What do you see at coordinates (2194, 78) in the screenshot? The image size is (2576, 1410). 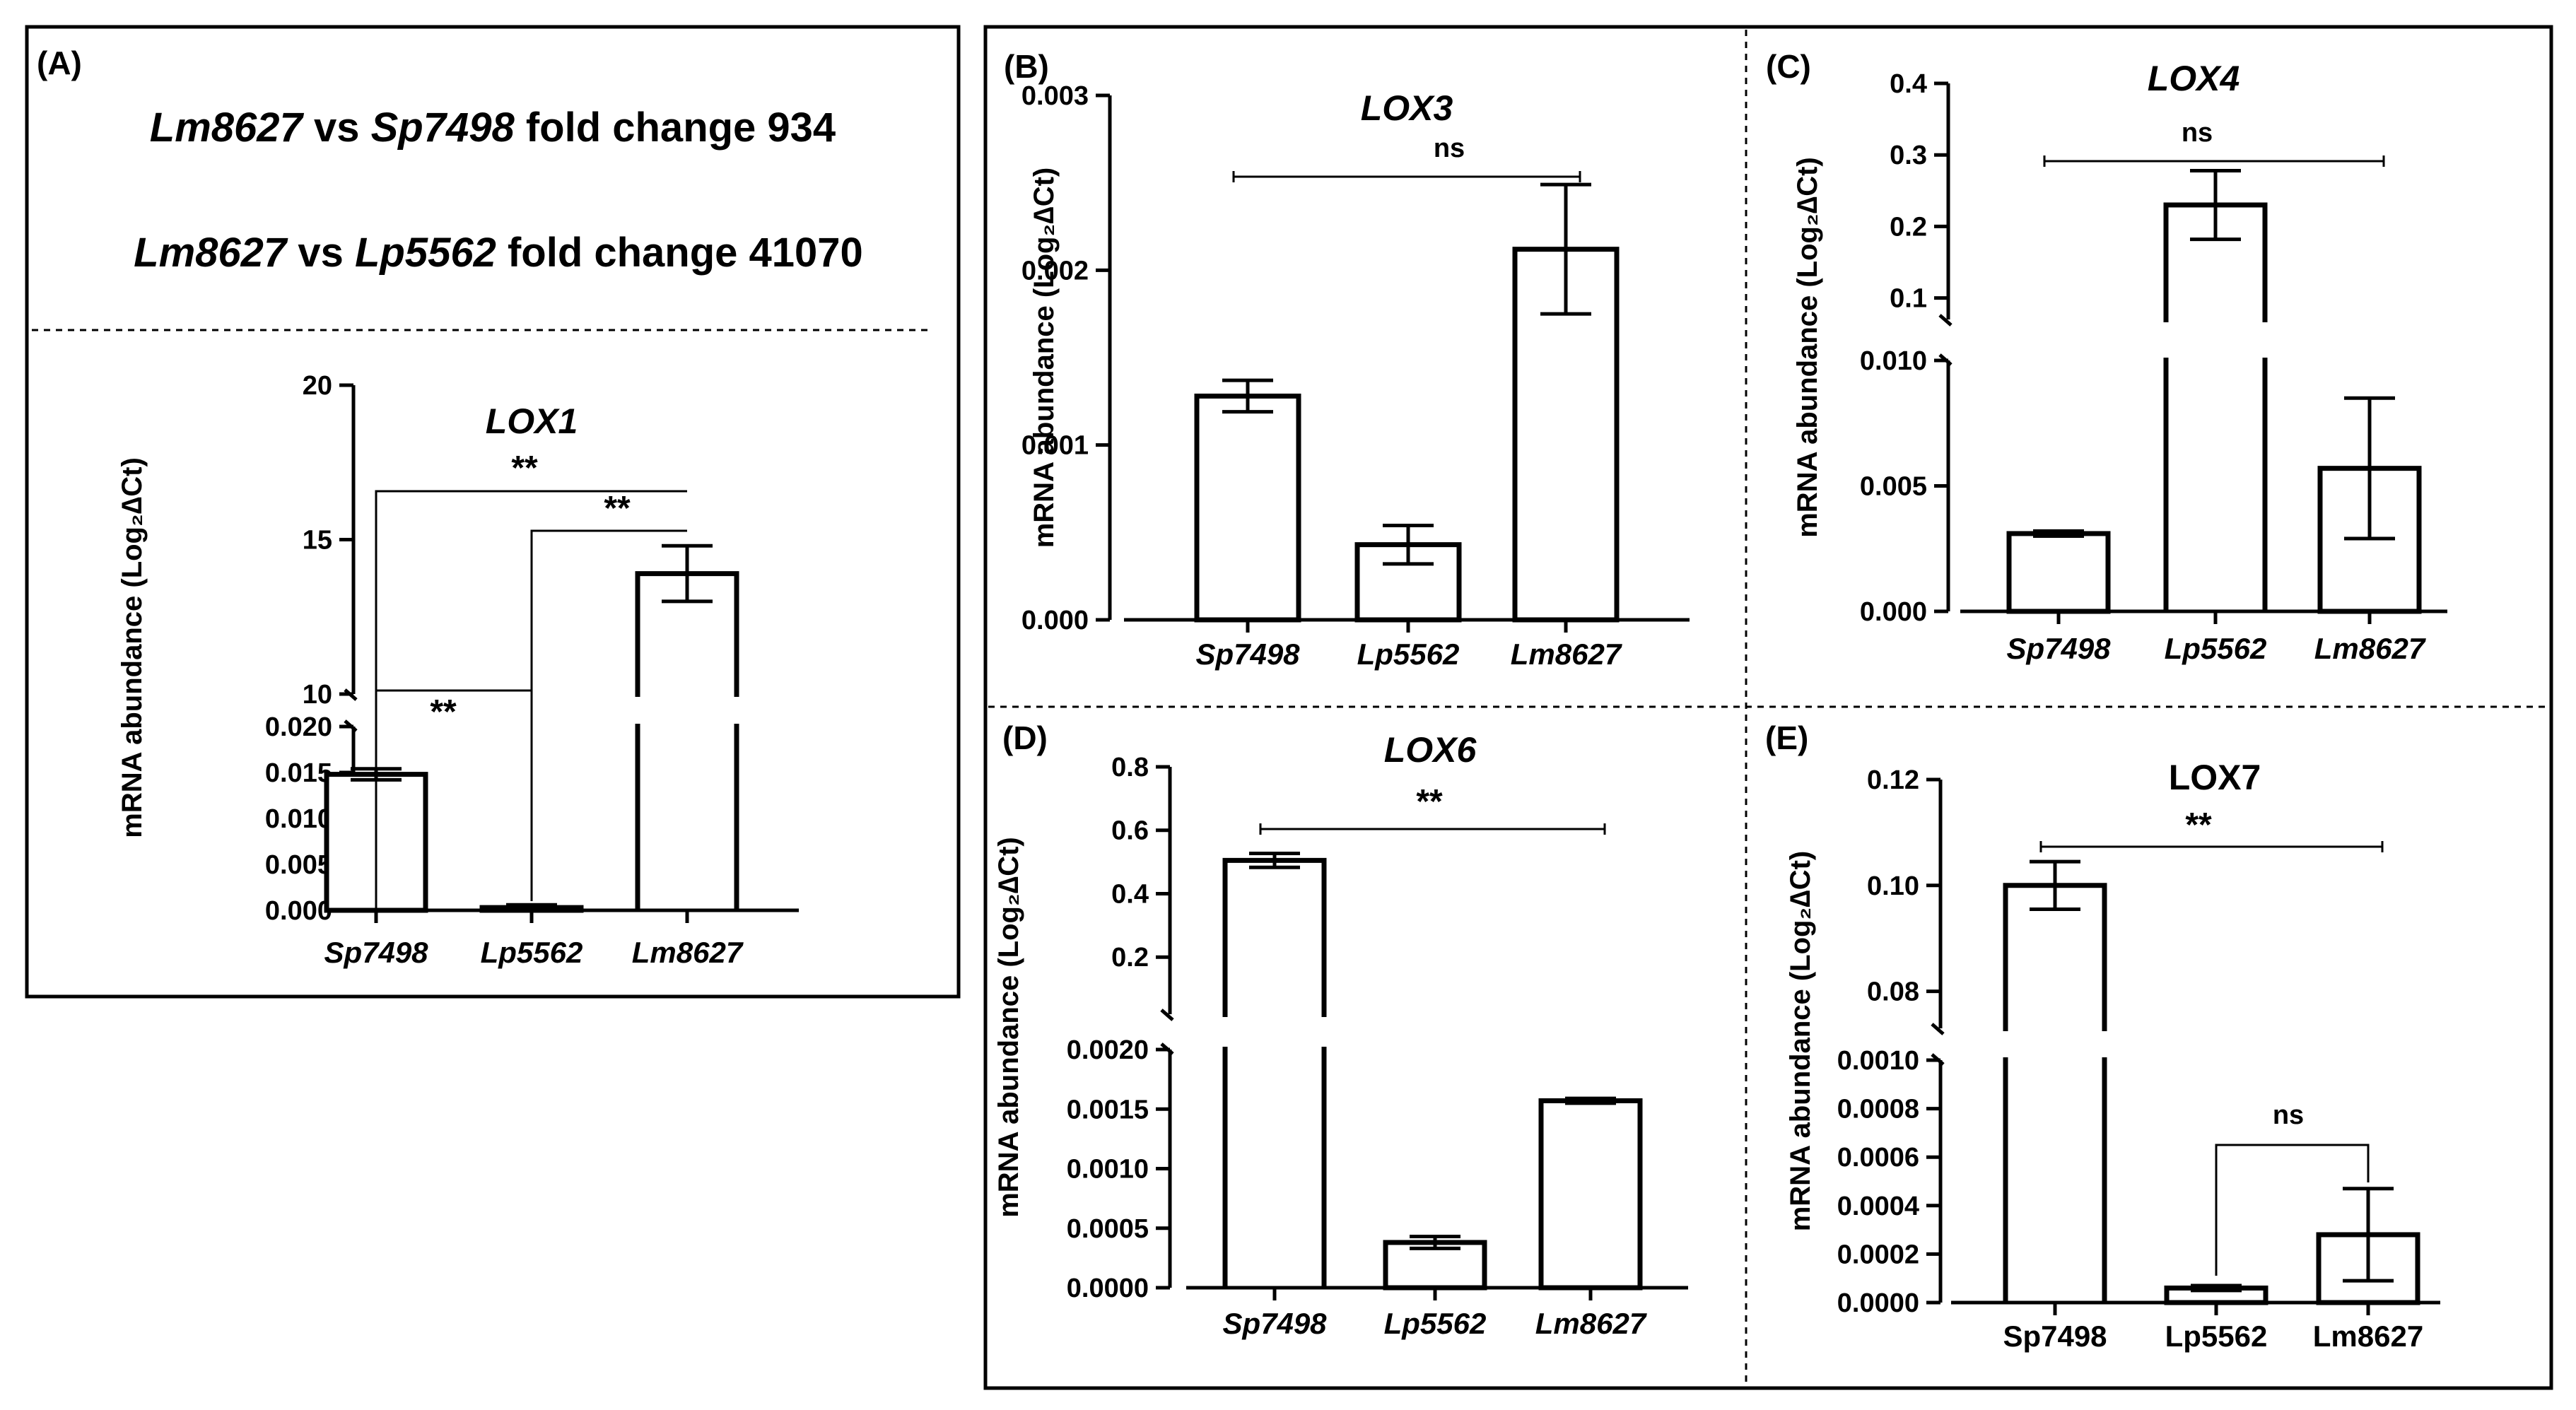 I see `chart-title: LOX4` at bounding box center [2194, 78].